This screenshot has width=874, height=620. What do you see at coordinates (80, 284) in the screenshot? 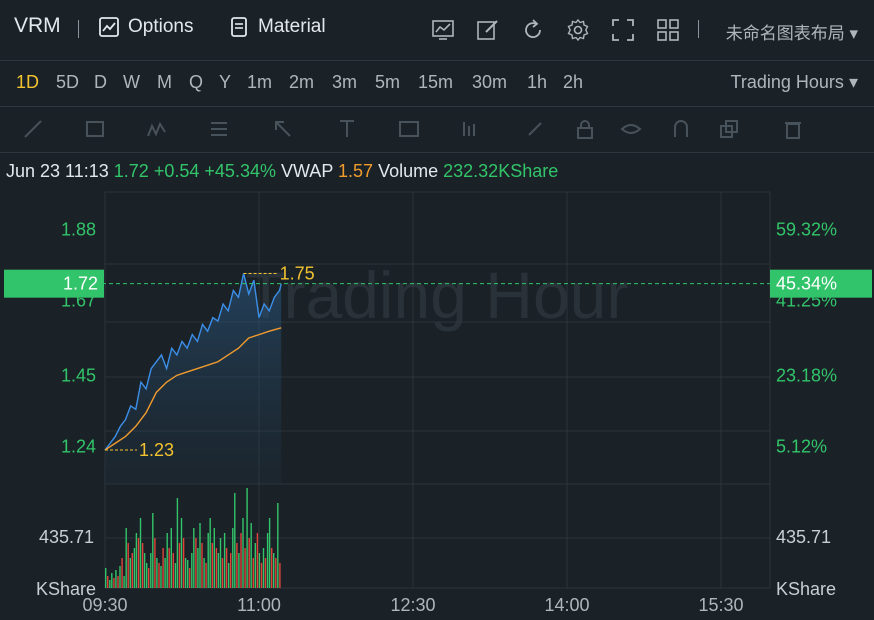
I see `current-price-label: 1.72` at bounding box center [80, 284].